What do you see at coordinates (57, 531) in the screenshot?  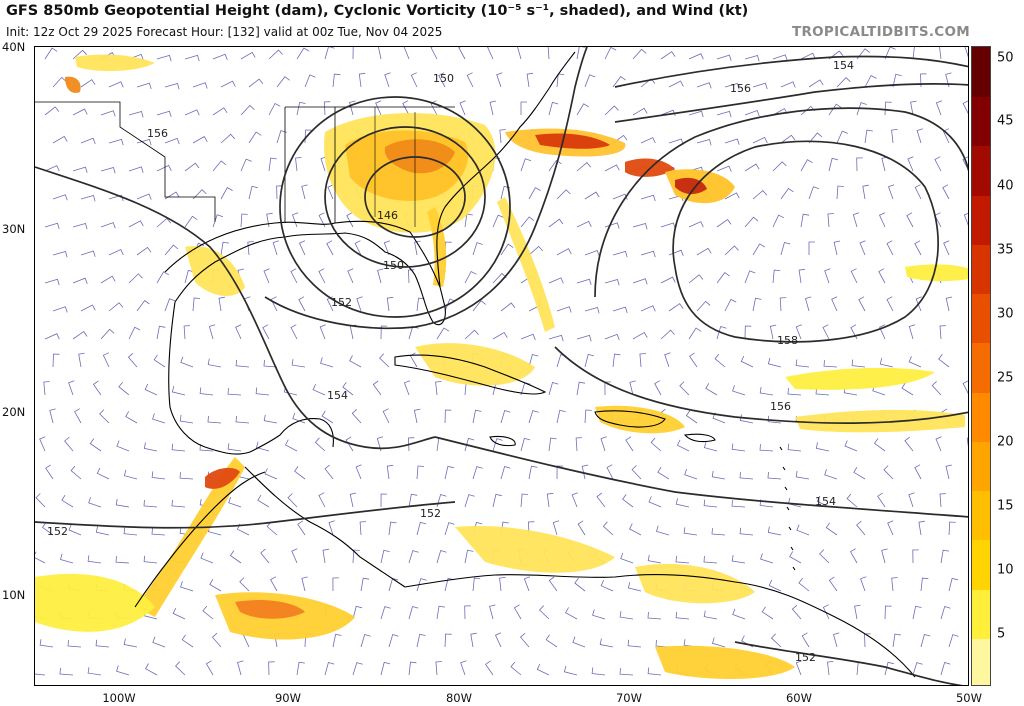 I see `contour-label: 152` at bounding box center [57, 531].